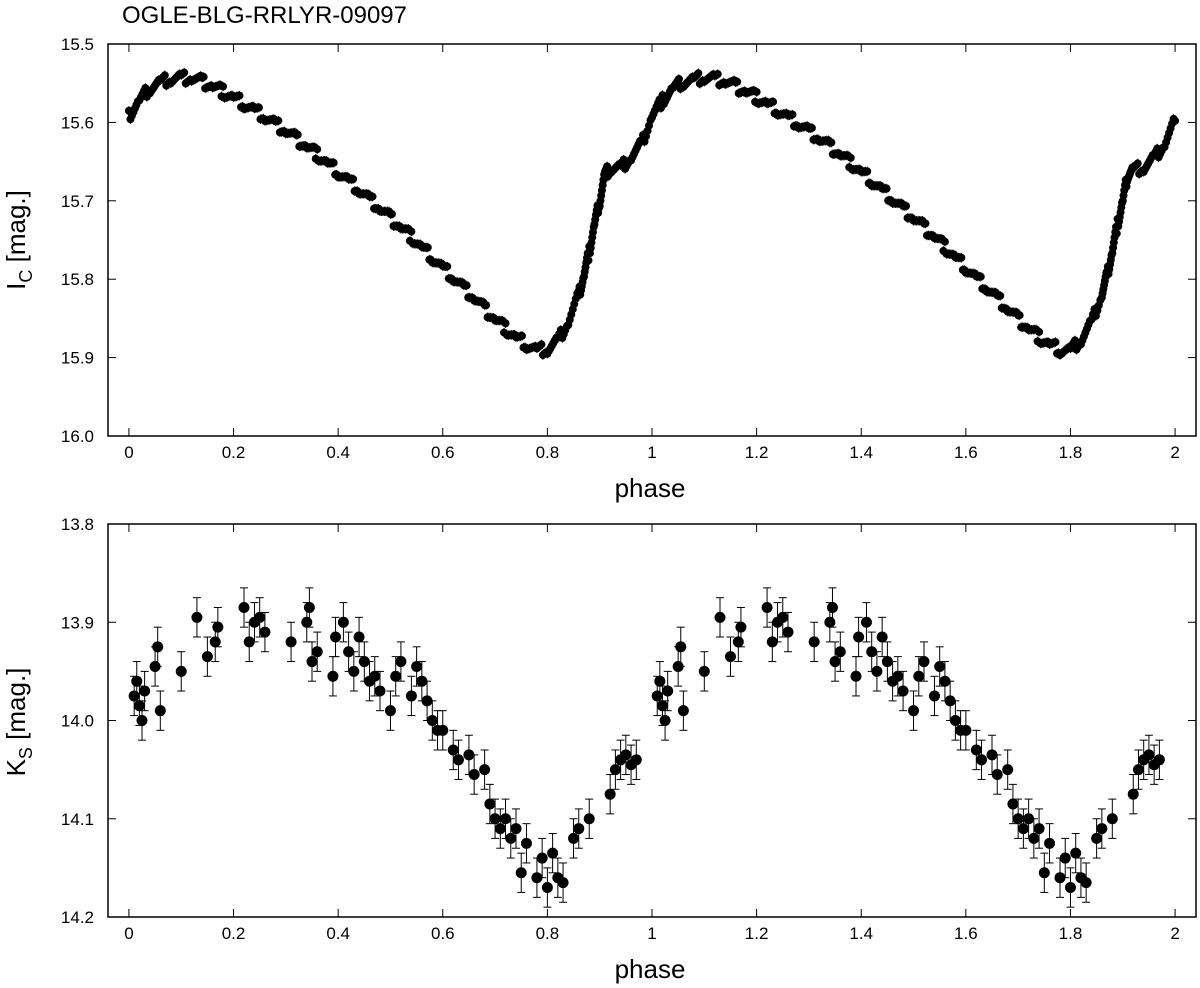 Image resolution: width=1200 pixels, height=988 pixels. What do you see at coordinates (26, 753) in the screenshot?
I see `ks-y-axis-label-sub: S` at bounding box center [26, 753].